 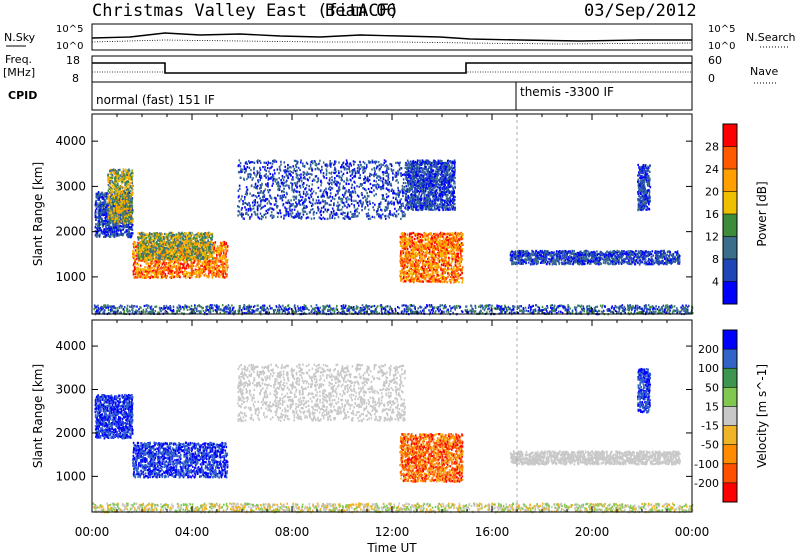 What do you see at coordinates (712, 147) in the screenshot?
I see `colorbar-tick-label: 28` at bounding box center [712, 147].